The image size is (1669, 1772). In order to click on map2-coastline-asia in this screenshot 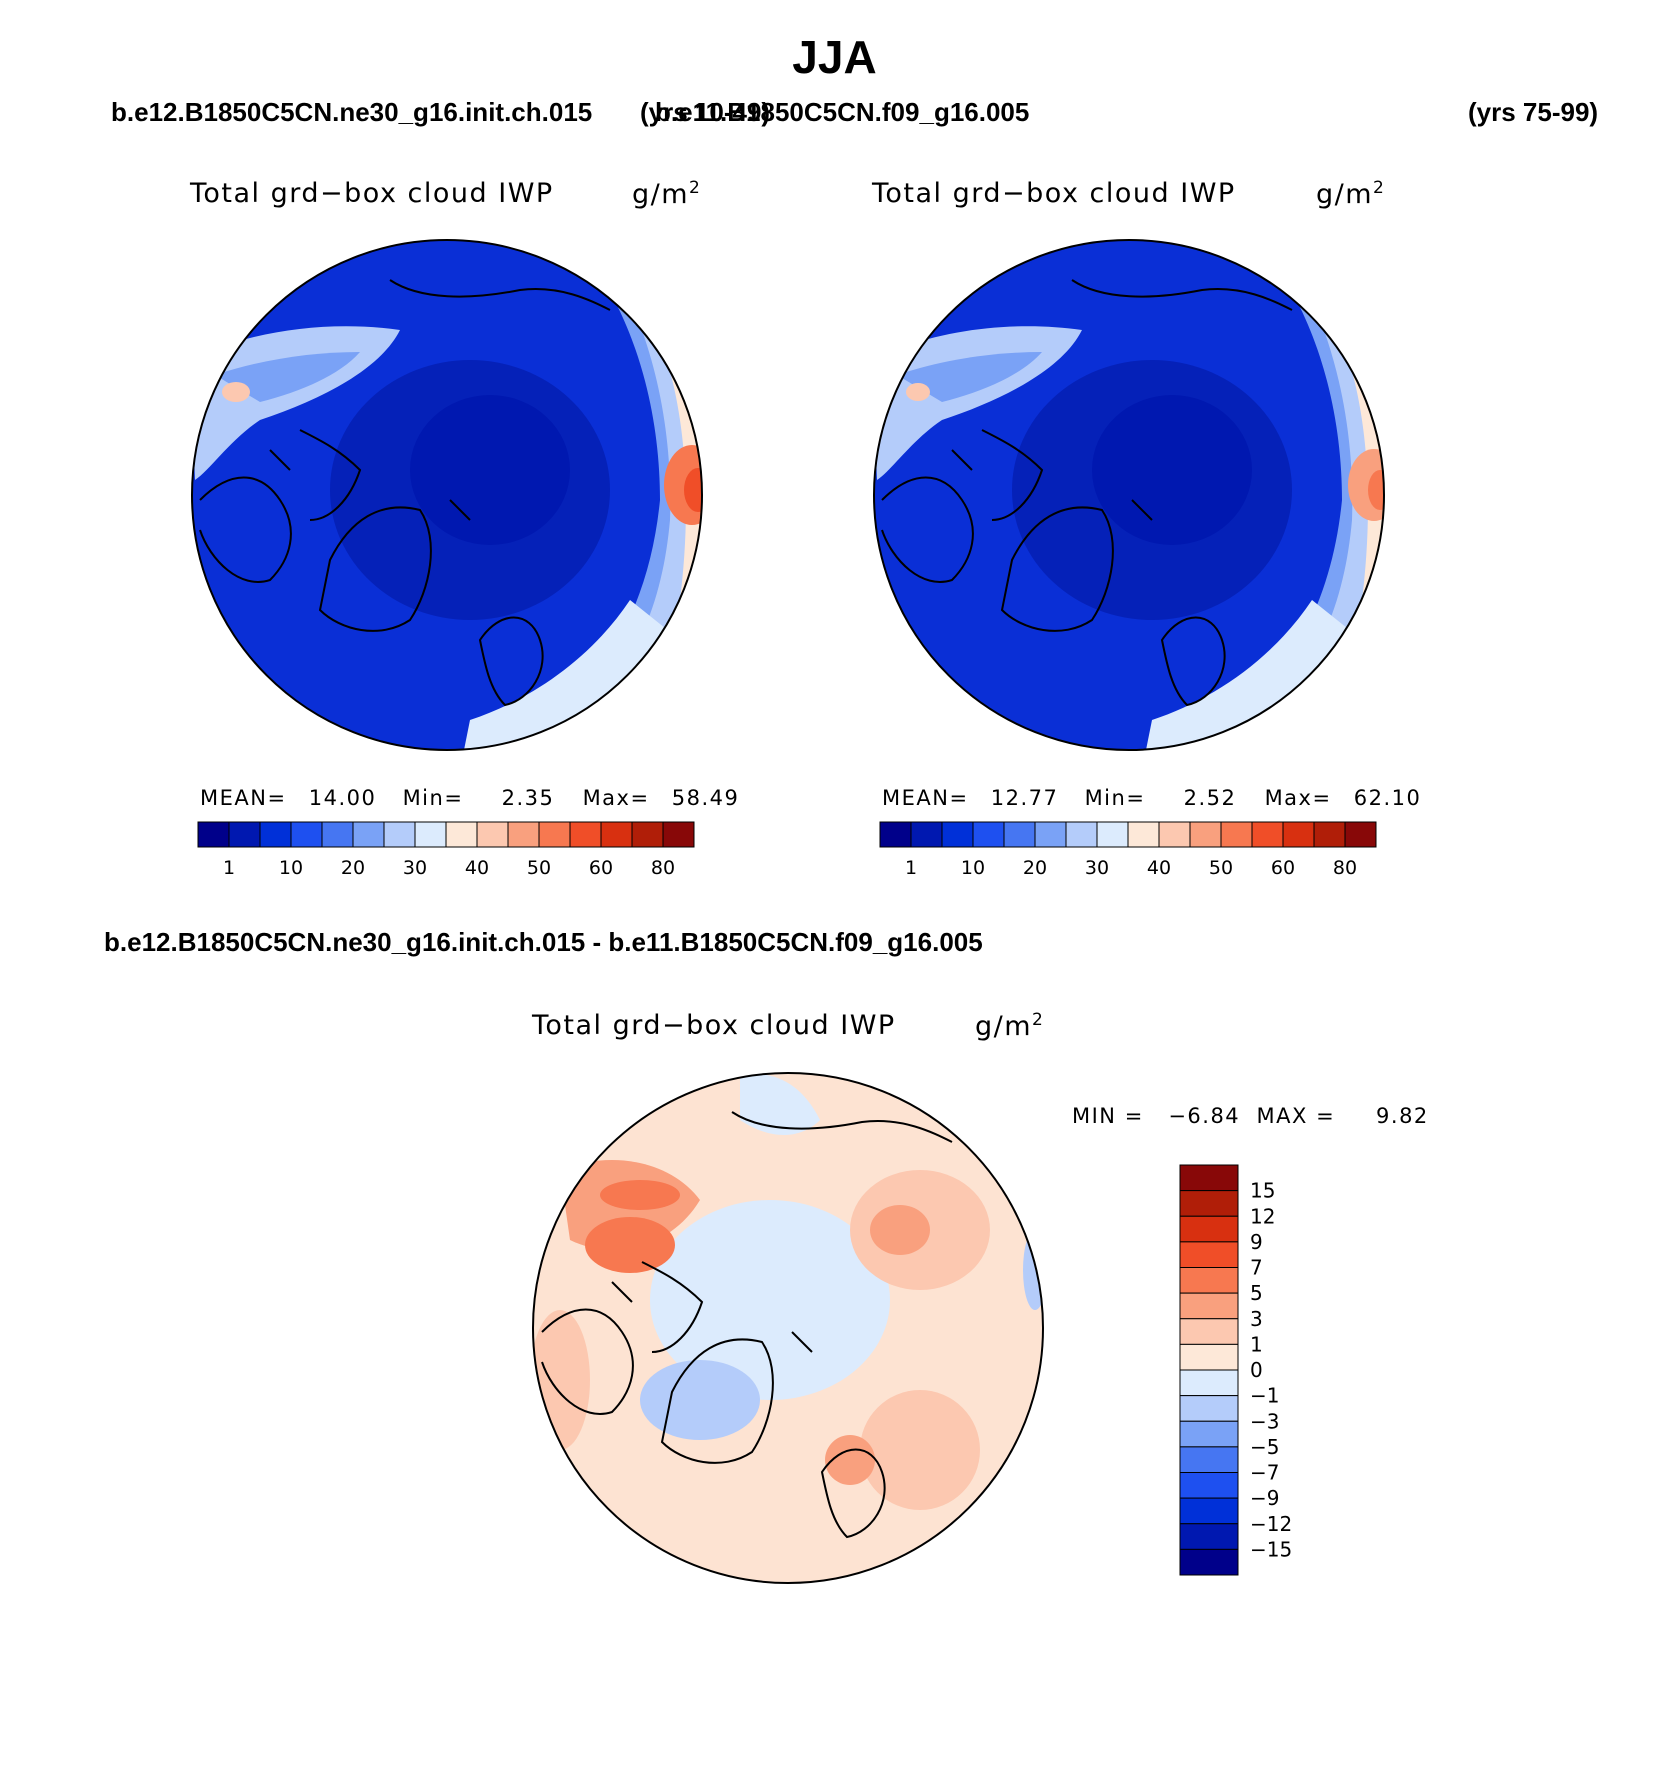, I will do `click(1182, 295)`.